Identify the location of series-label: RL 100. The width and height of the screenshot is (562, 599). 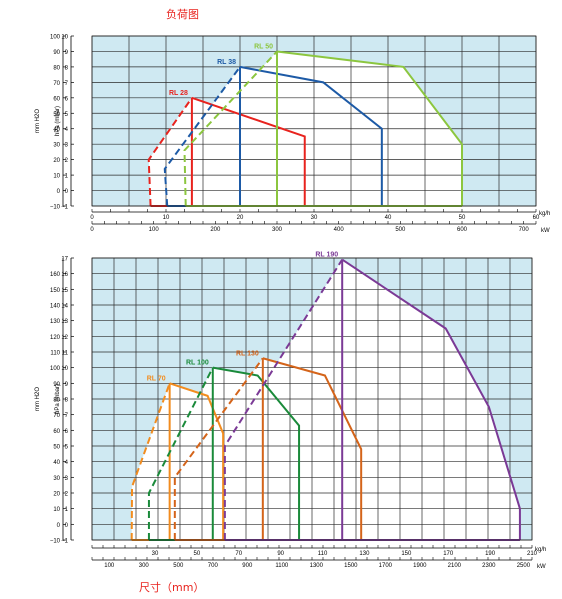
(197, 363).